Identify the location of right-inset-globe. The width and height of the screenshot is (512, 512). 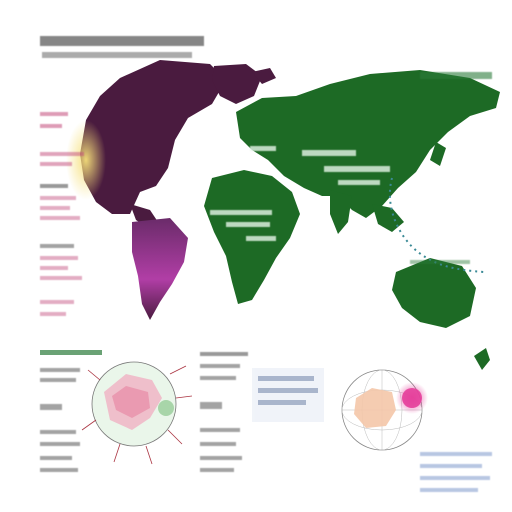
(382, 410).